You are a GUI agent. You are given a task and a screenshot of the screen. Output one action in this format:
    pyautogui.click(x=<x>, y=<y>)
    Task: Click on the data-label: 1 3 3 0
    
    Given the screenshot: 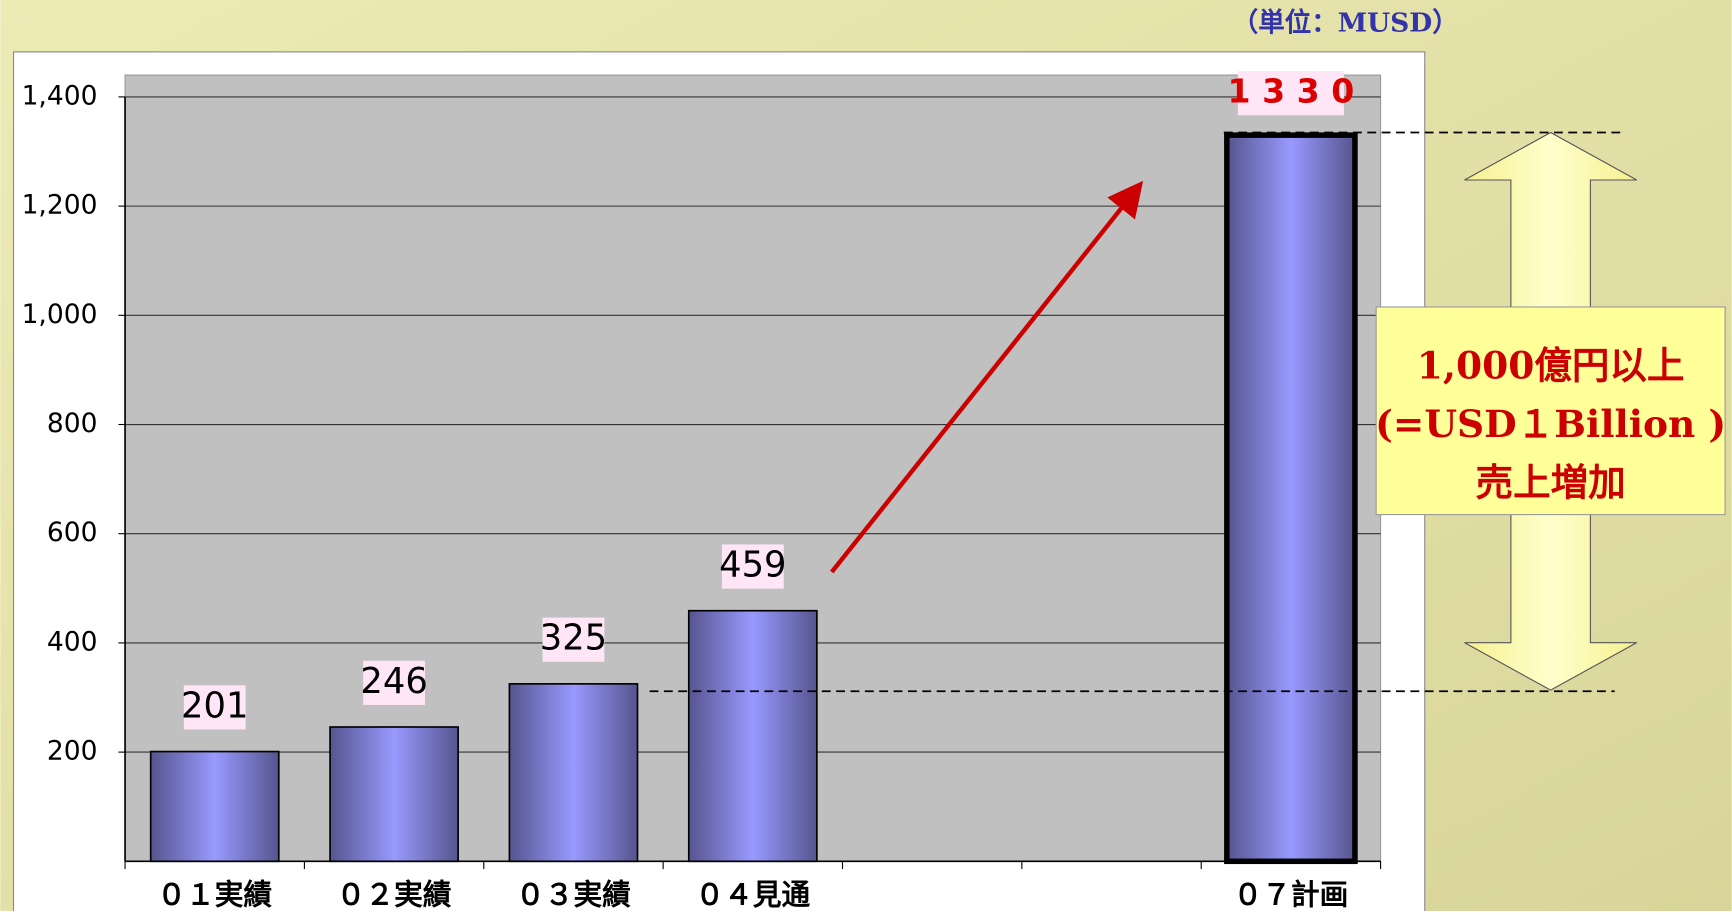 What is the action you would take?
    pyautogui.click(x=1291, y=91)
    